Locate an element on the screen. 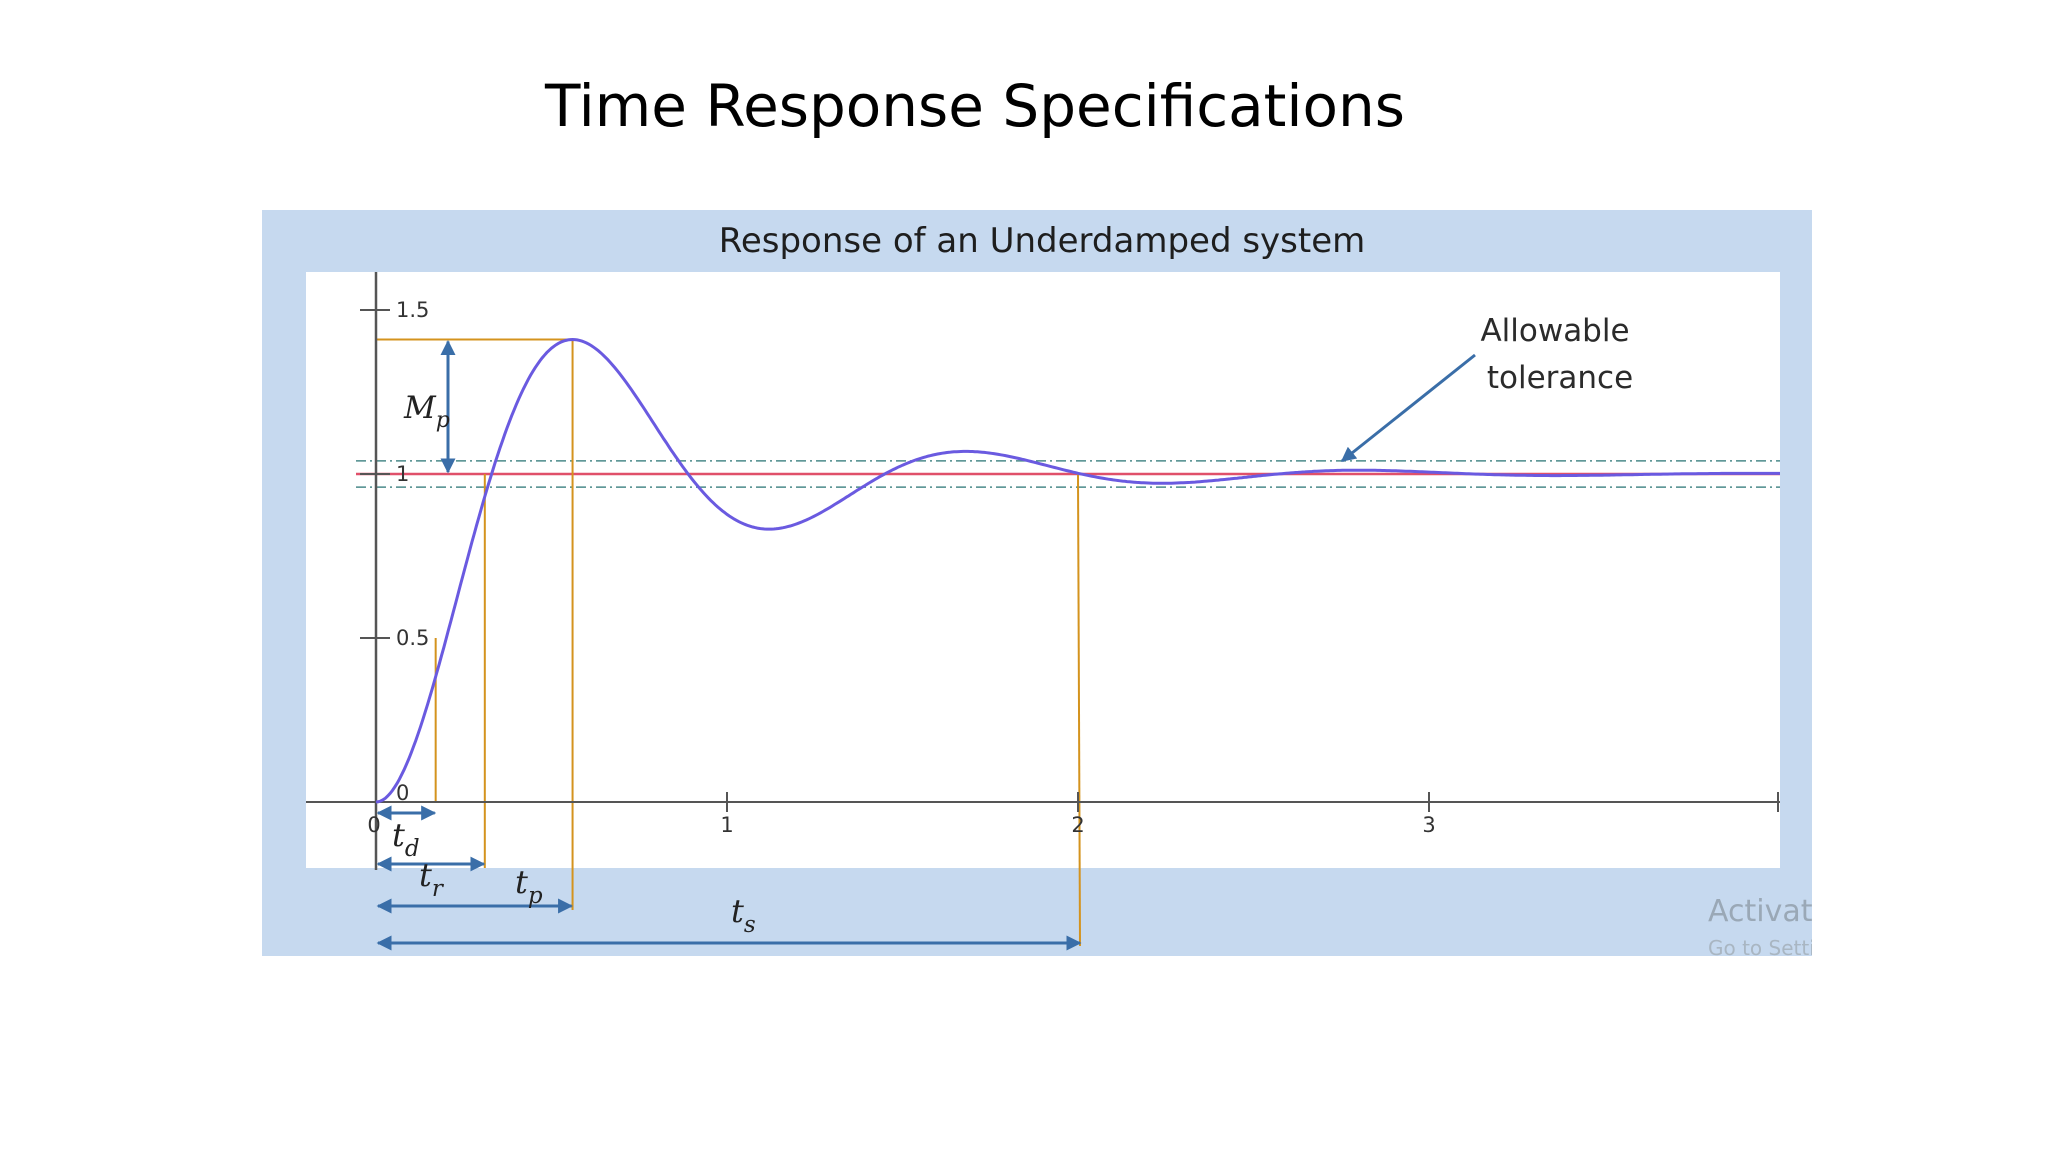 This screenshot has height=1152, width=2048. ts-label: ts is located at coordinates (743, 915).